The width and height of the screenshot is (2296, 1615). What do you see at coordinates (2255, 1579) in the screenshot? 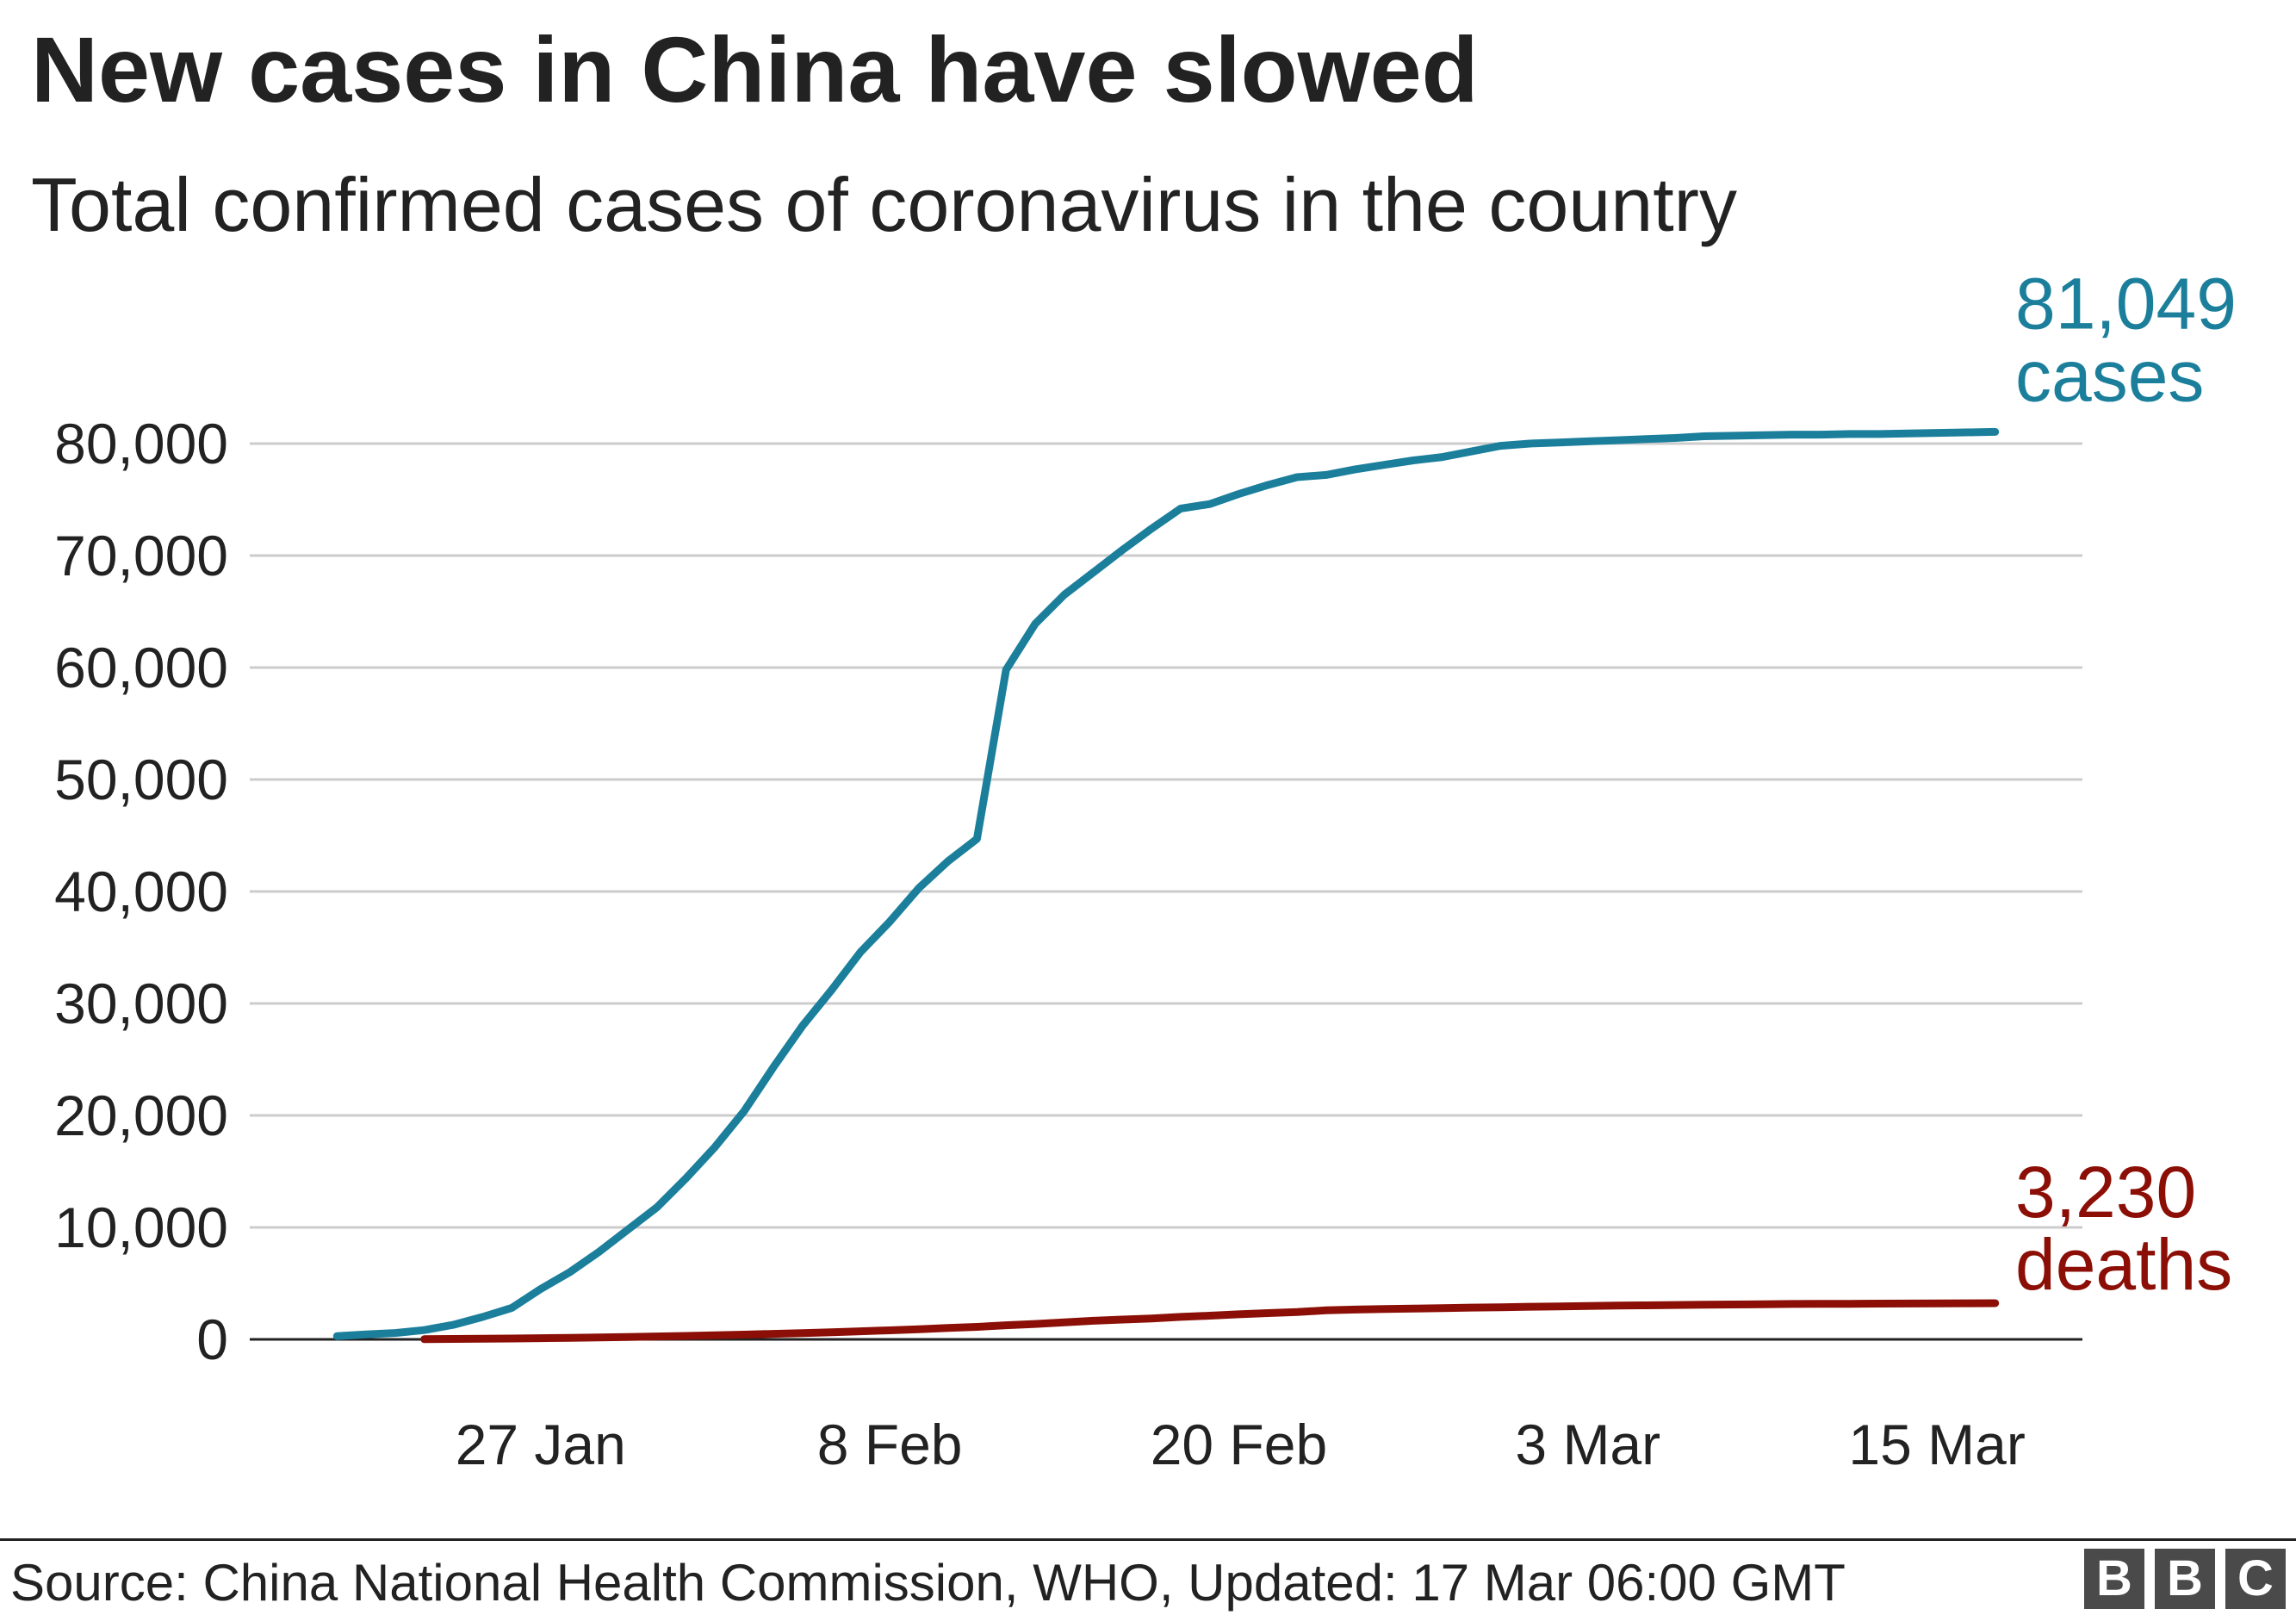
I see `logo-letter: C` at bounding box center [2255, 1579].